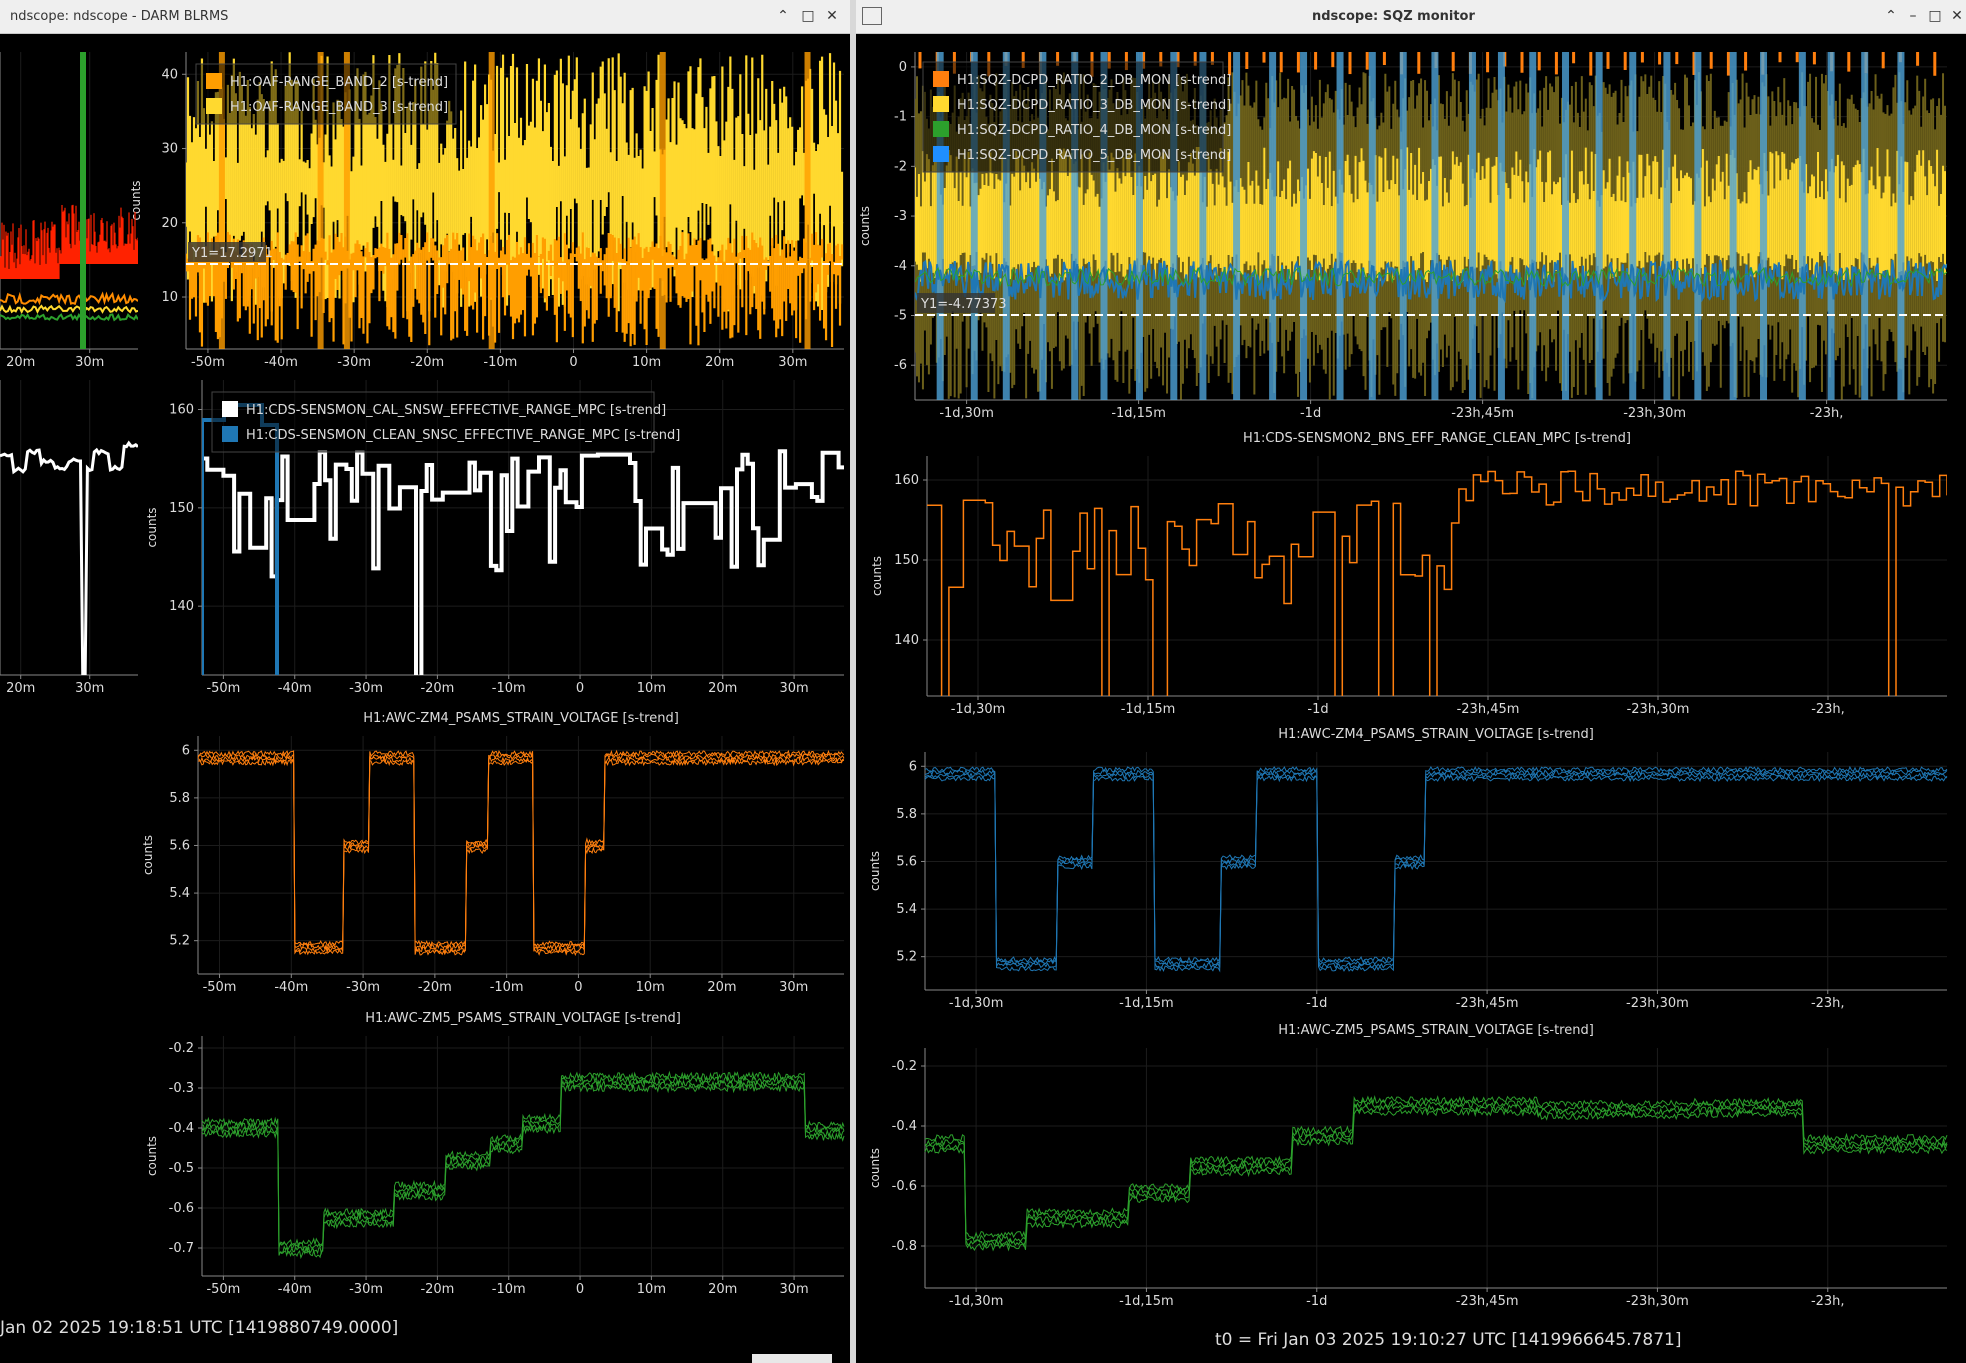 The image size is (1966, 1363). I want to click on x-tick-label: 30m, so click(89, 688).